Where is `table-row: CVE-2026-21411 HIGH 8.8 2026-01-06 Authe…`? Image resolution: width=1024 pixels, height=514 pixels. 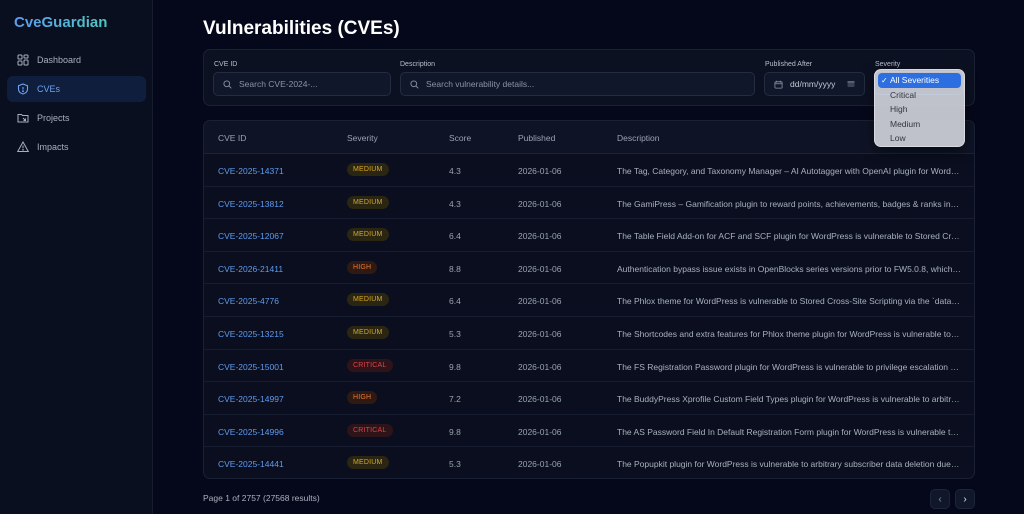
table-row: CVE-2026-21411 HIGH 8.8 2026-01-06 Authe… is located at coordinates (589, 268).